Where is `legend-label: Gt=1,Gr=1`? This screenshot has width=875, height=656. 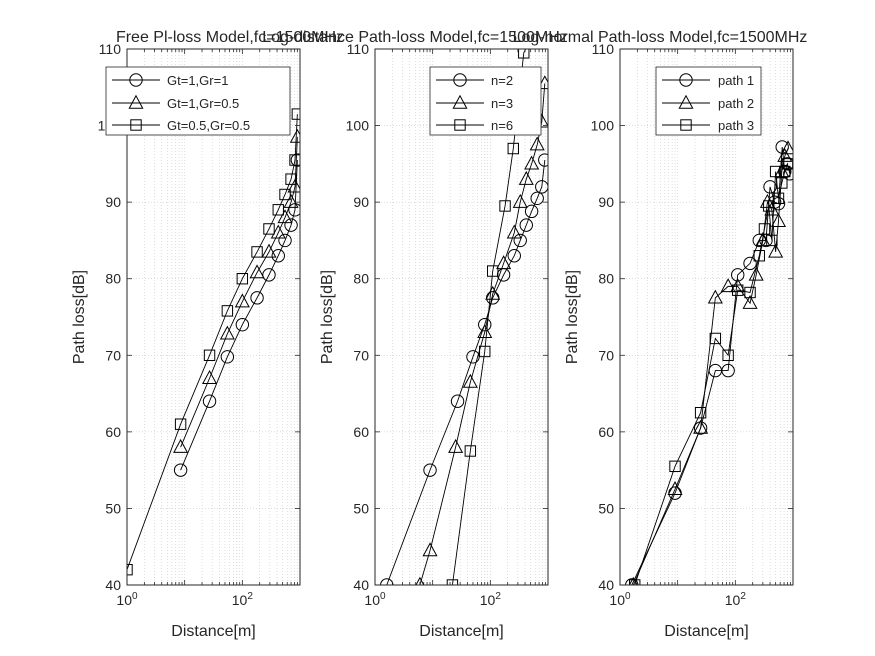 legend-label: Gt=1,Gr=1 is located at coordinates (197, 80).